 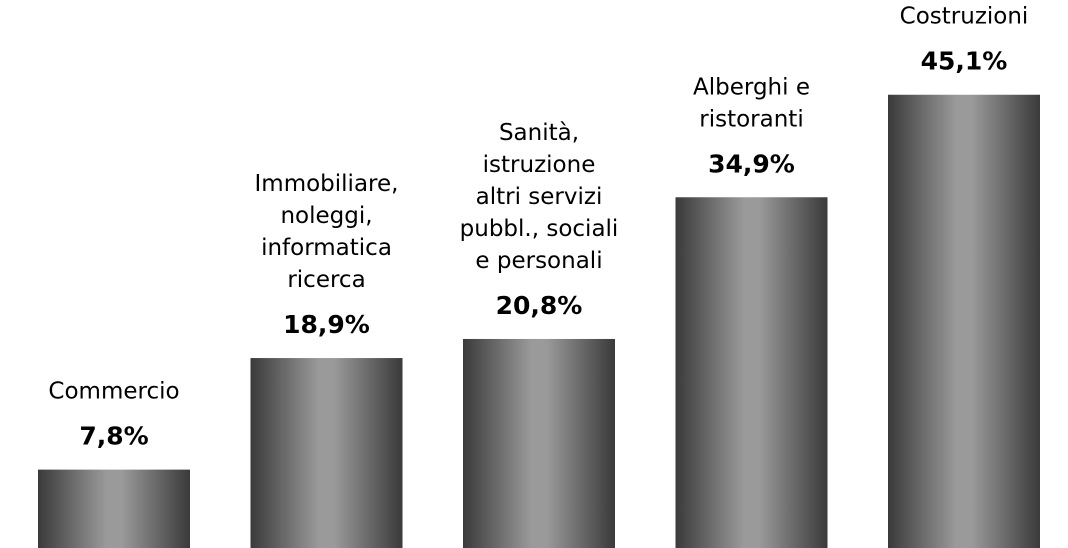 What do you see at coordinates (113, 391) in the screenshot?
I see `category-label: Commercio` at bounding box center [113, 391].